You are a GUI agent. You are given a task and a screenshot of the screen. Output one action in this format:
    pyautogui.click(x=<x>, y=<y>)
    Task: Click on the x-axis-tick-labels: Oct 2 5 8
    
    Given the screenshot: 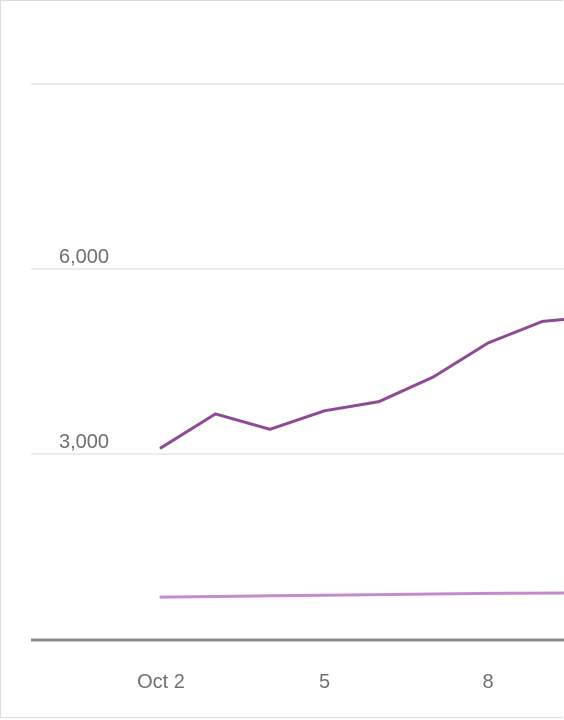 What is the action you would take?
    pyautogui.click(x=315, y=682)
    